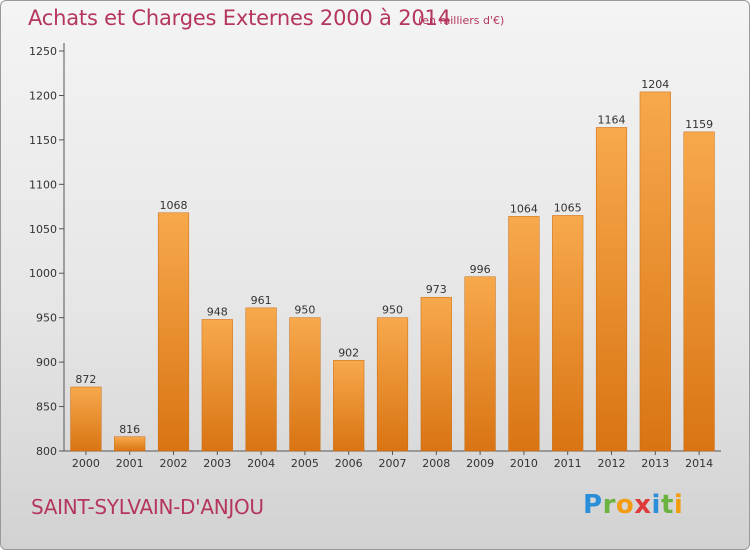 This screenshot has height=550, width=750. Describe the element at coordinates (480, 269) in the screenshot. I see `bar-value-label: 996` at that location.